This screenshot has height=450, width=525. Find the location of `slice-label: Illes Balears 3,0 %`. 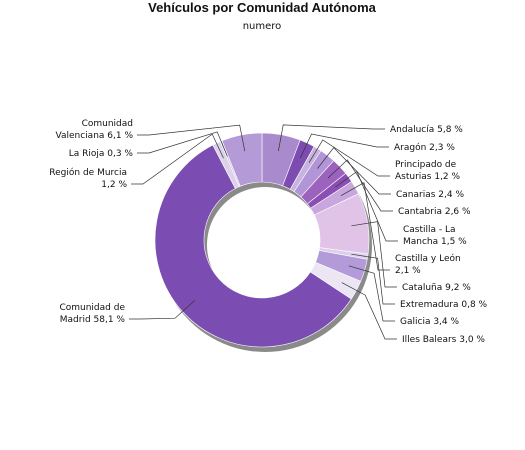

slice-label: Illes Balears 3,0 % is located at coordinates (443, 340).